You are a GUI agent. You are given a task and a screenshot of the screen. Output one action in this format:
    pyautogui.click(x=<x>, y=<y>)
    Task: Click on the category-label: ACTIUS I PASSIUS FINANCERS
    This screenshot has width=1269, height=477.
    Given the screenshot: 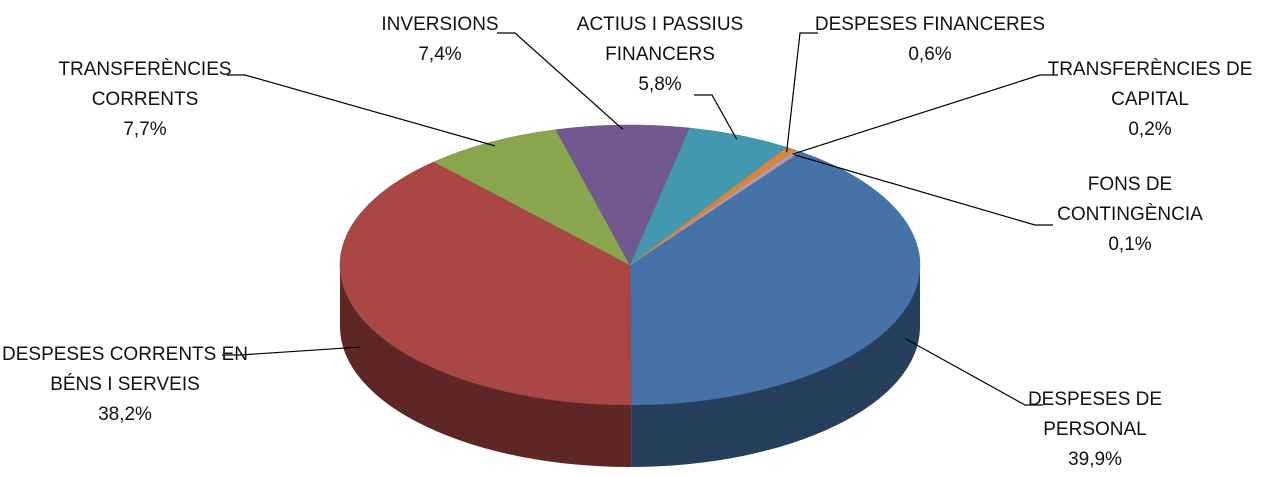 What is the action you would take?
    pyautogui.click(x=660, y=39)
    